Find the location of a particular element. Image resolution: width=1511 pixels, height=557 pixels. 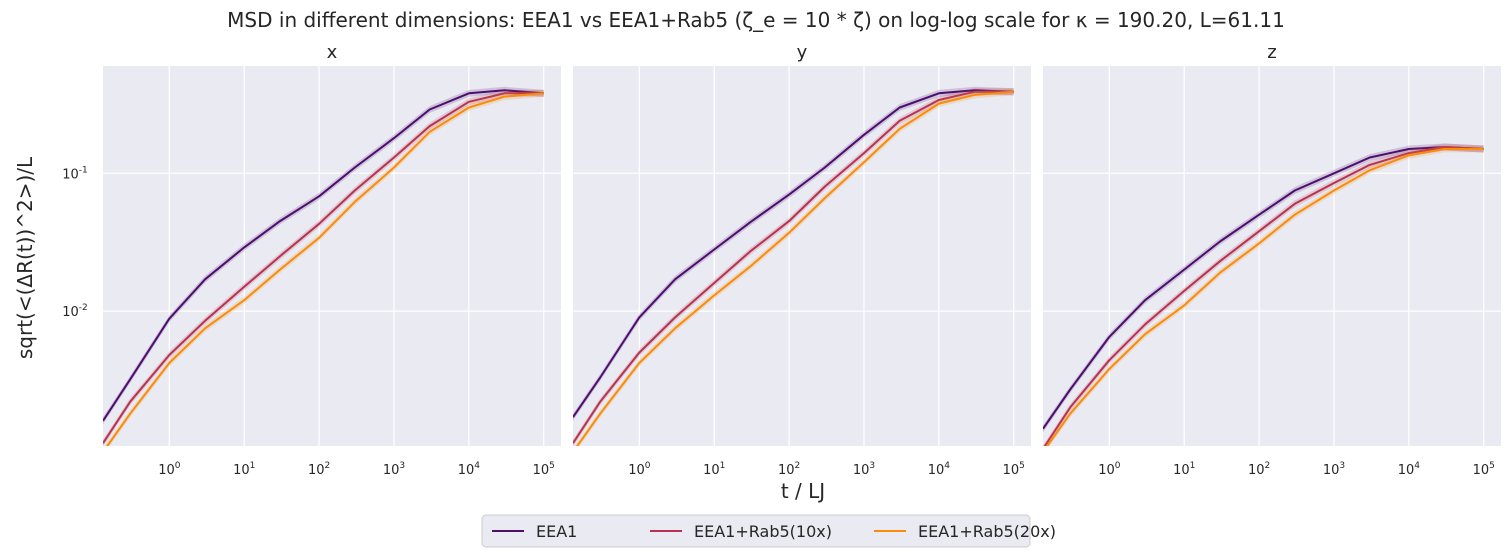

legend-item: EEA1 is located at coordinates (534, 531).